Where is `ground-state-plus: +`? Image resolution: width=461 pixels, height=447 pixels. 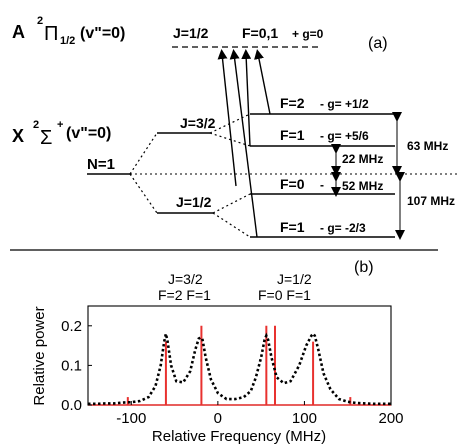 ground-state-plus: + is located at coordinates (60, 125).